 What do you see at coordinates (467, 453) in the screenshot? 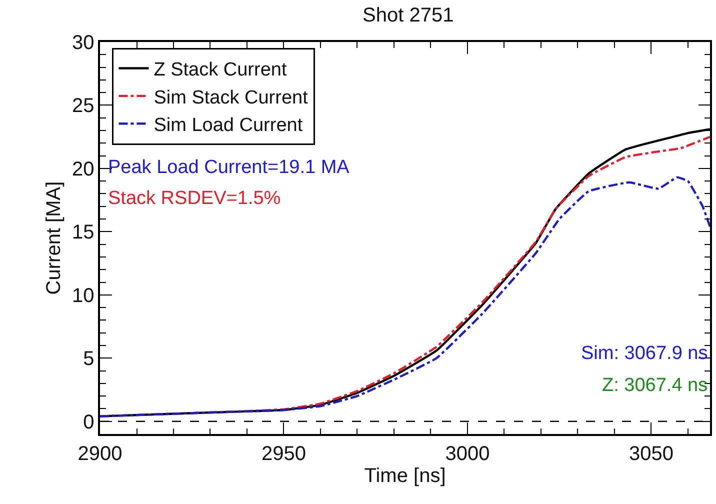
I see `x-tick-label: 3000` at bounding box center [467, 453].